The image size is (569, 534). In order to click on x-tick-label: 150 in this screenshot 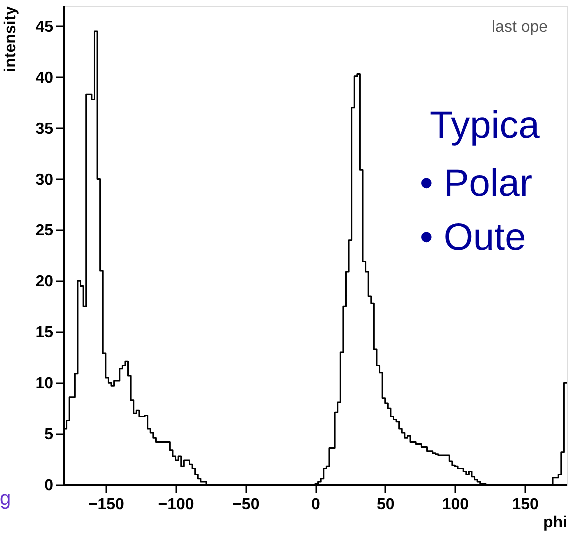, I will do `click(526, 505)`.